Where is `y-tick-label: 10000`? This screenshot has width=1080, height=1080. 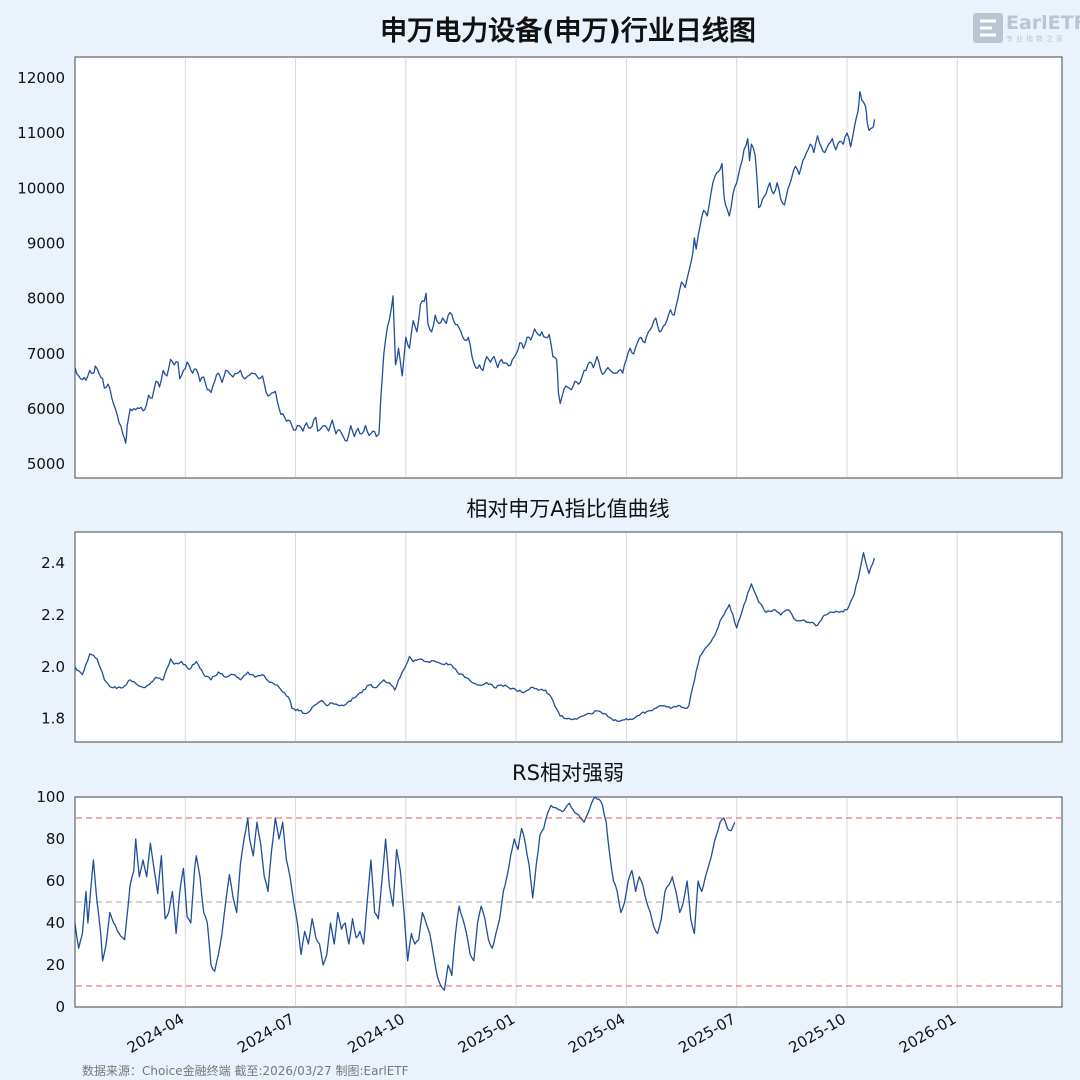
y-tick-label: 10000 is located at coordinates (41, 188).